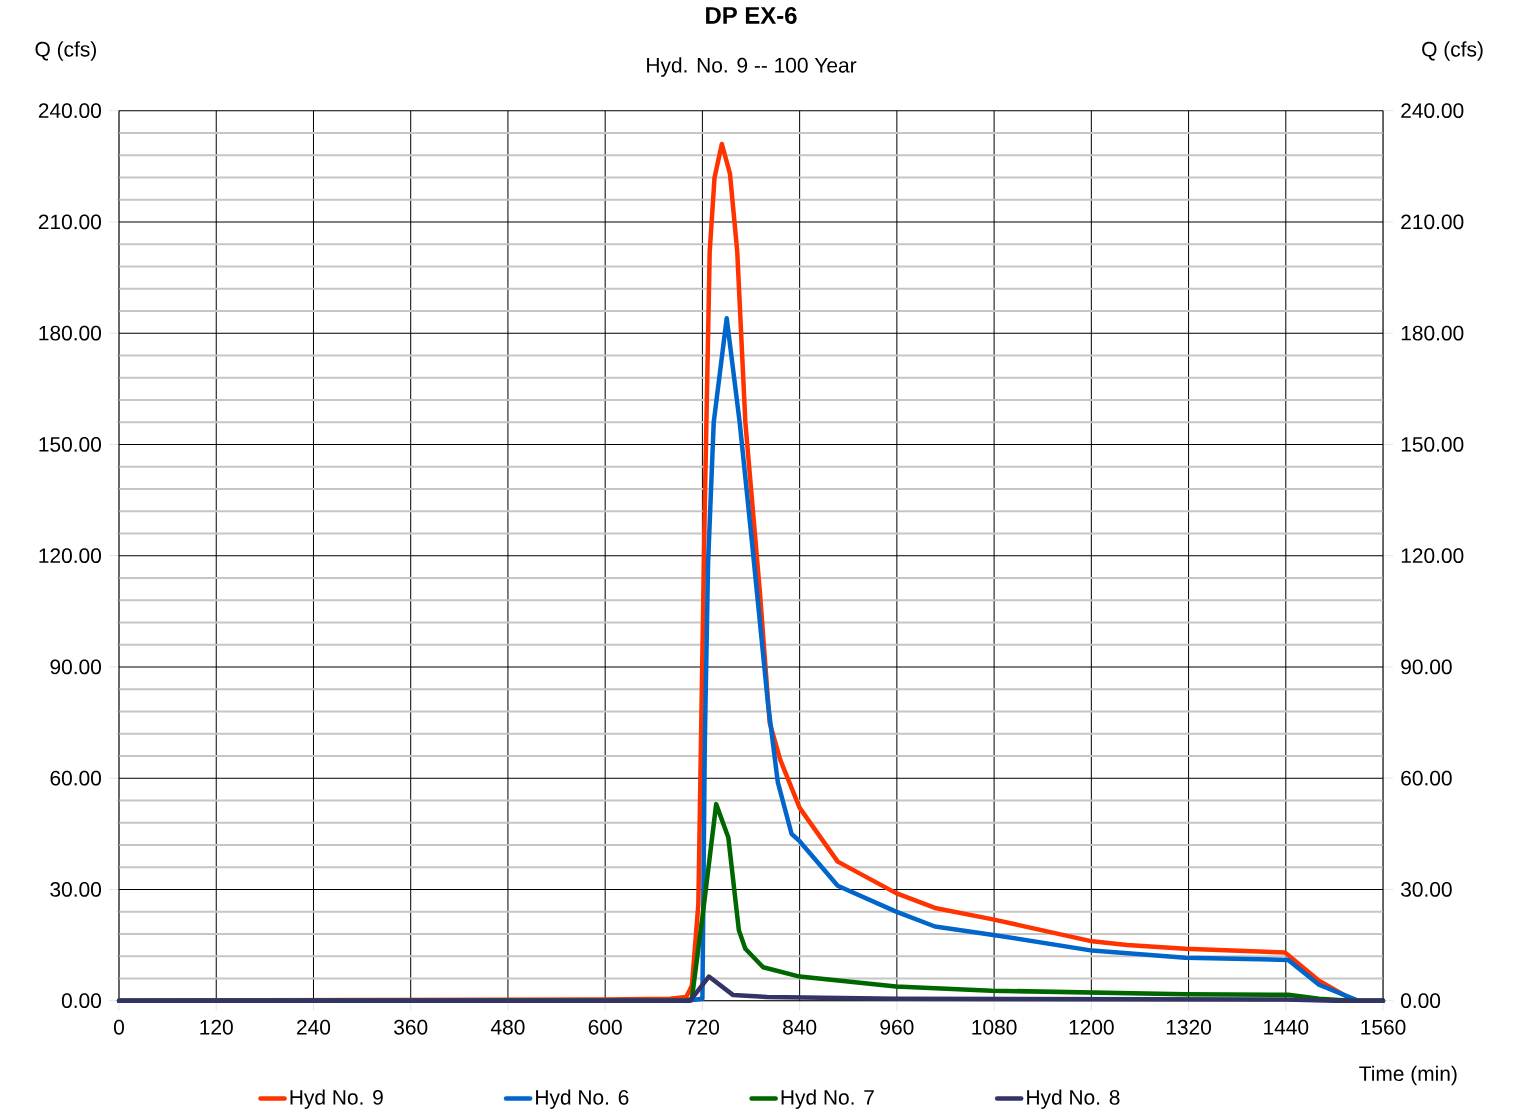 This screenshot has width=1513, height=1113. I want to click on chart-title: DP EX-6, so click(751, 16).